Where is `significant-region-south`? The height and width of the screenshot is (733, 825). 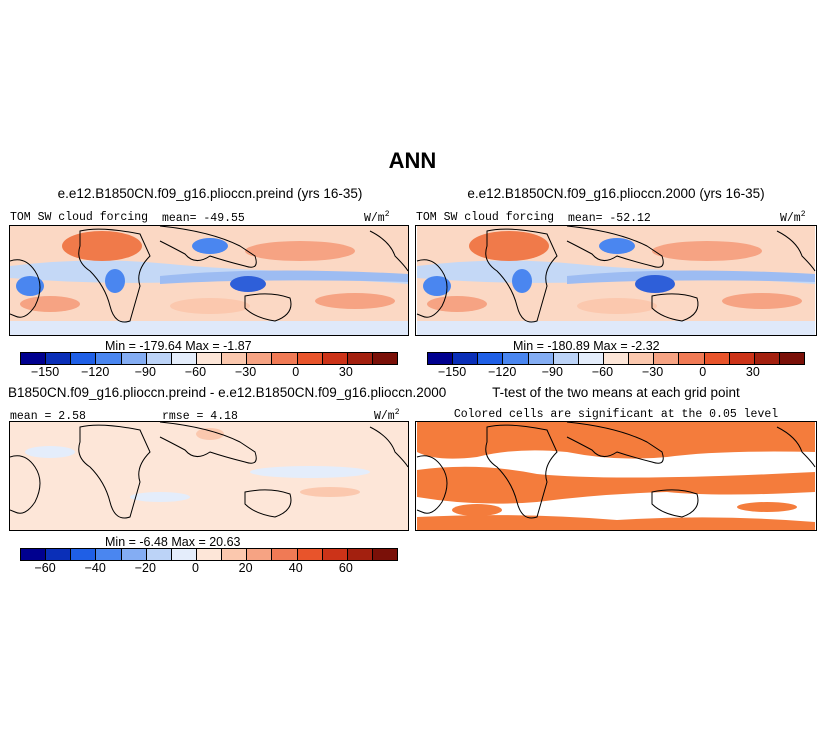
significant-region-south is located at coordinates (616, 522).